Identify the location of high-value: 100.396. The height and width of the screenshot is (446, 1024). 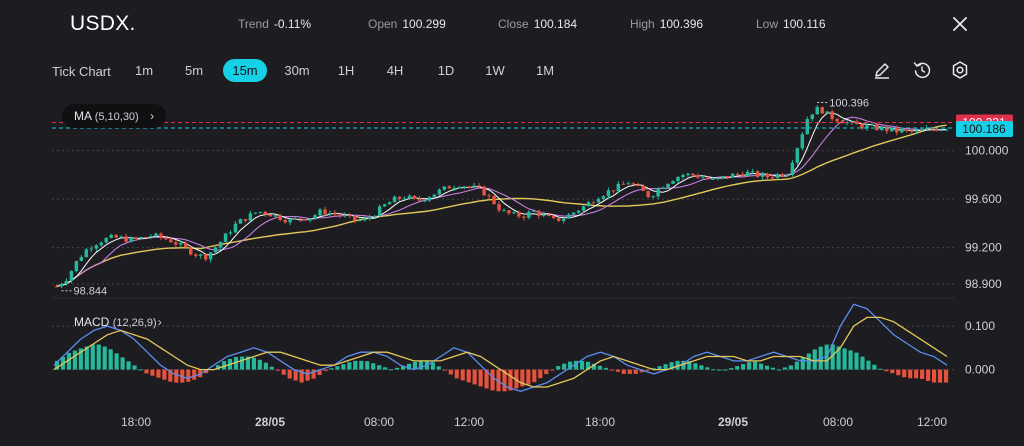
(681, 24).